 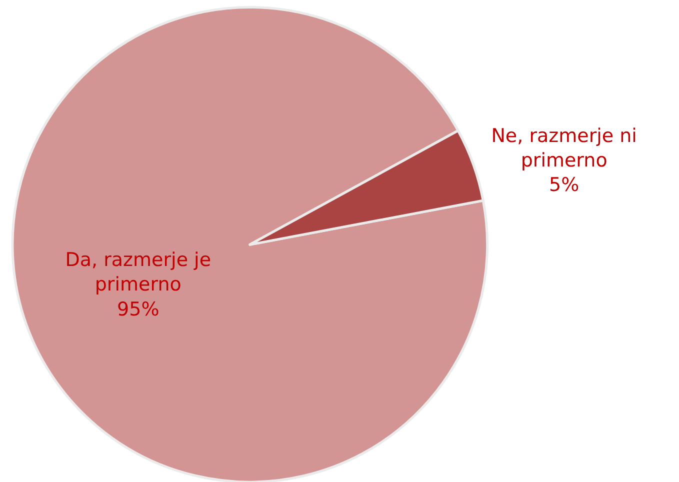 What do you see at coordinates (564, 148) in the screenshot?
I see `slice-label: Ne, razmerje ni primerno` at bounding box center [564, 148].